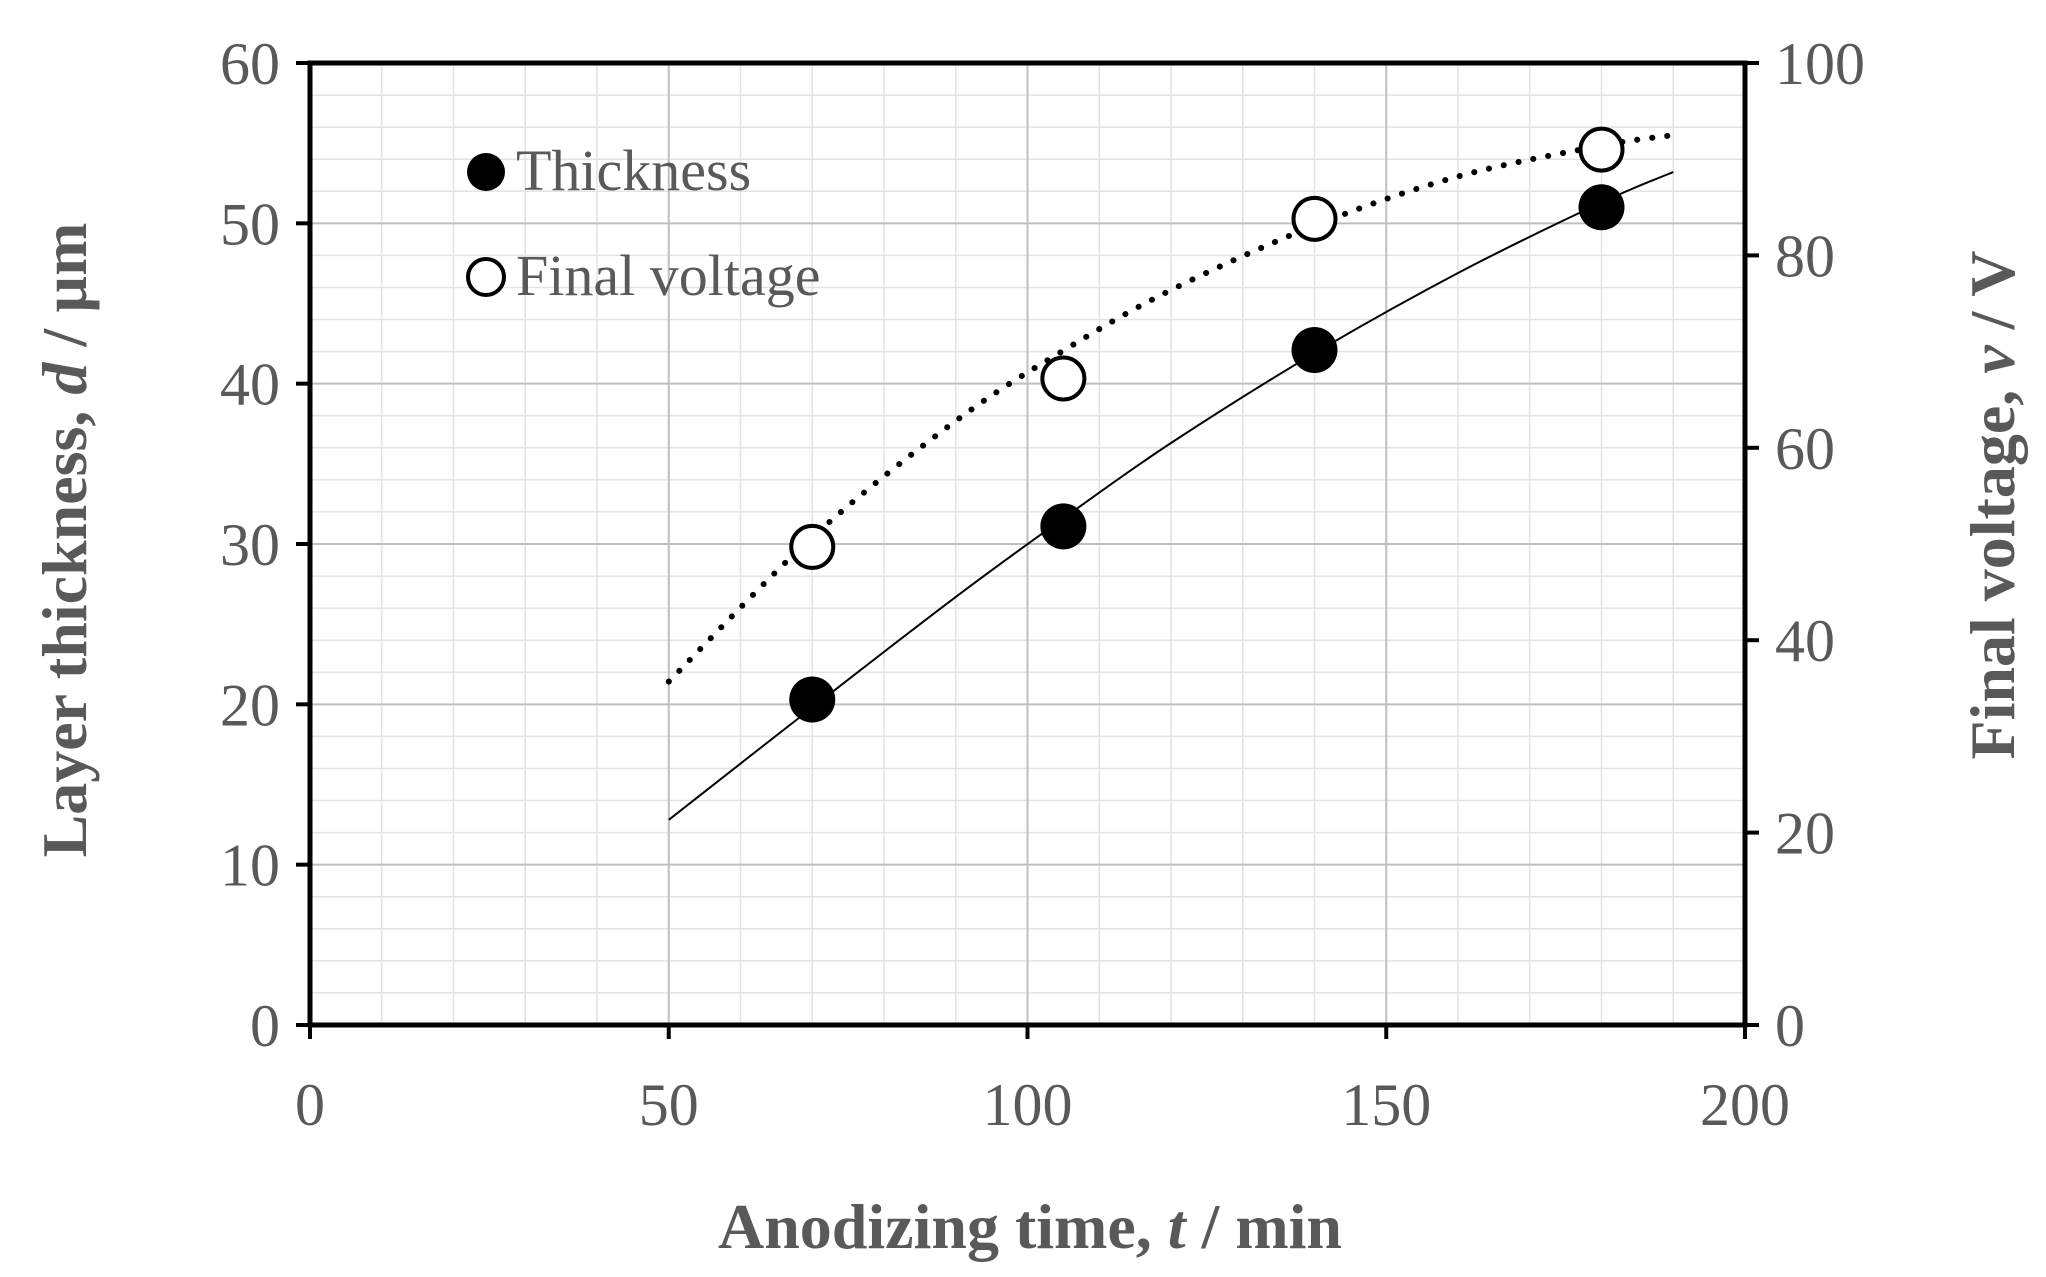 The width and height of the screenshot is (2046, 1277). Describe the element at coordinates (1745, 1105) in the screenshot. I see `x-tick-label: 200` at that location.